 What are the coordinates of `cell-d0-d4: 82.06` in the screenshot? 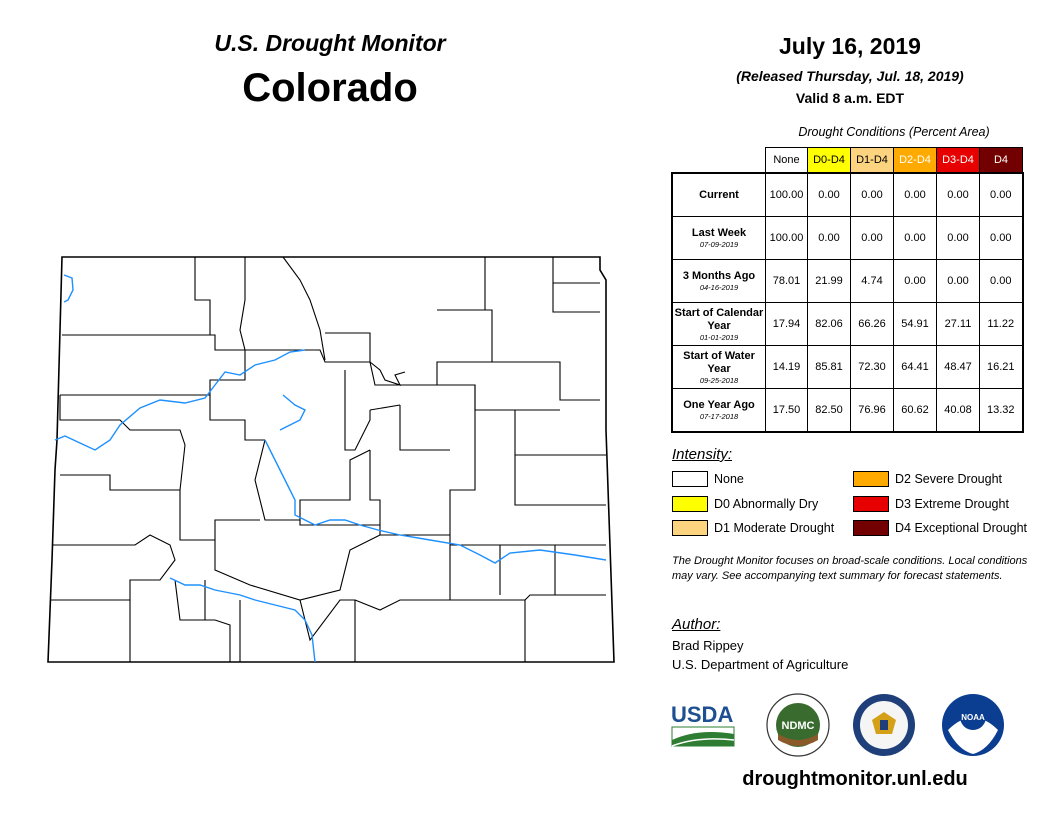 It's located at (829, 324).